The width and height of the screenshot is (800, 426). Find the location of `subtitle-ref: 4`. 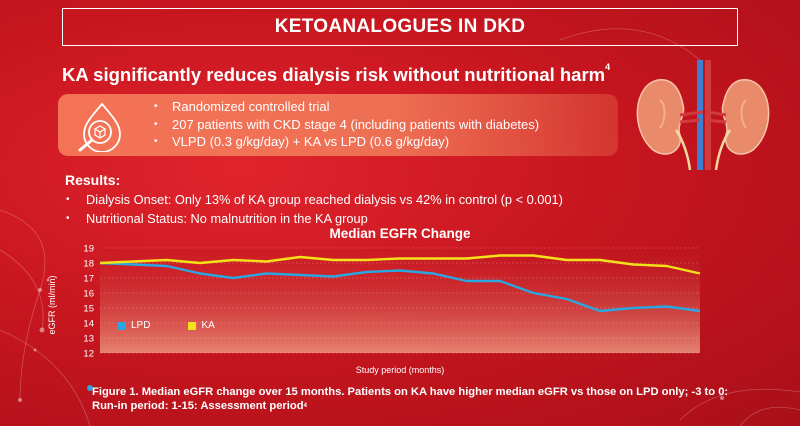

subtitle-ref: 4 is located at coordinates (608, 67).